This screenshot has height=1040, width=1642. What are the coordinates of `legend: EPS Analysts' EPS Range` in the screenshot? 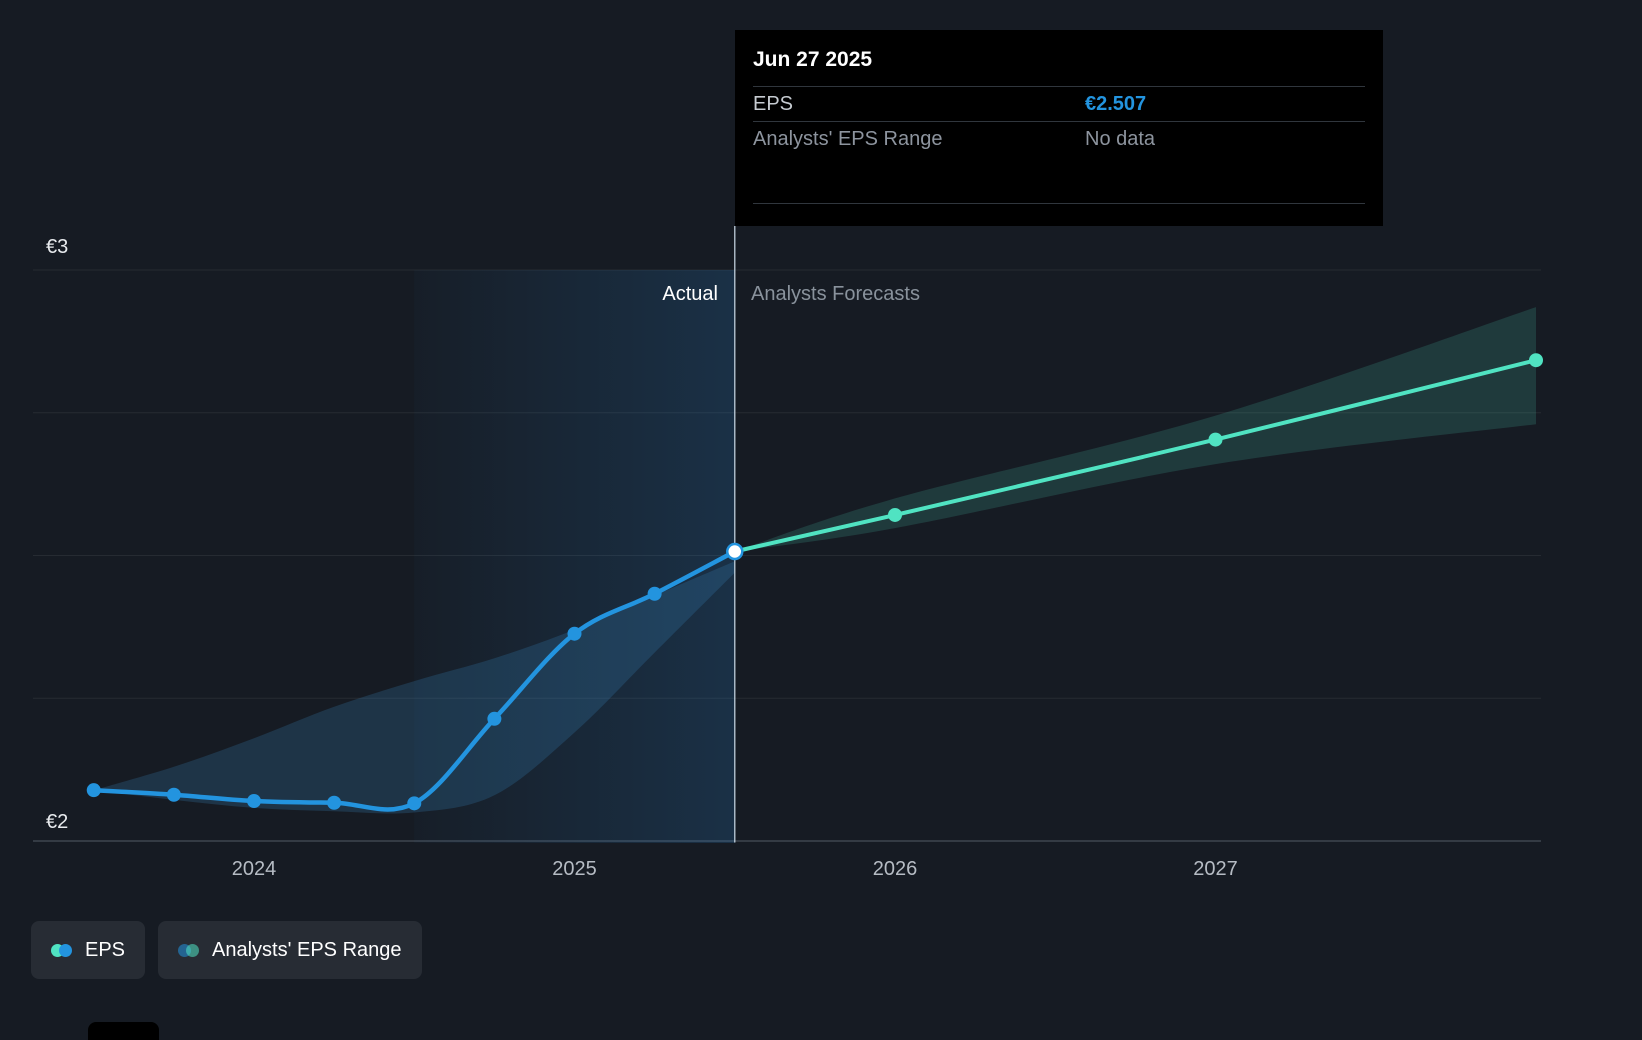 It's located at (226, 950).